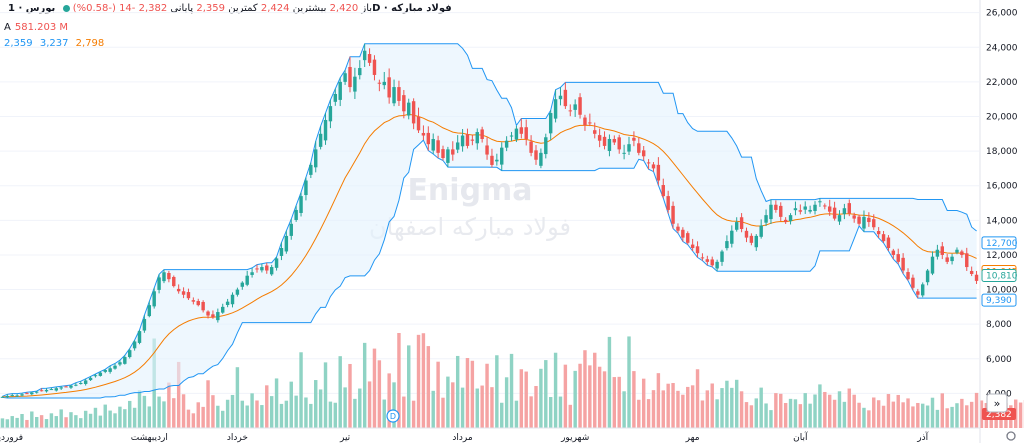  What do you see at coordinates (393, 416) in the screenshot?
I see `dividend-marker-icon: D` at bounding box center [393, 416].